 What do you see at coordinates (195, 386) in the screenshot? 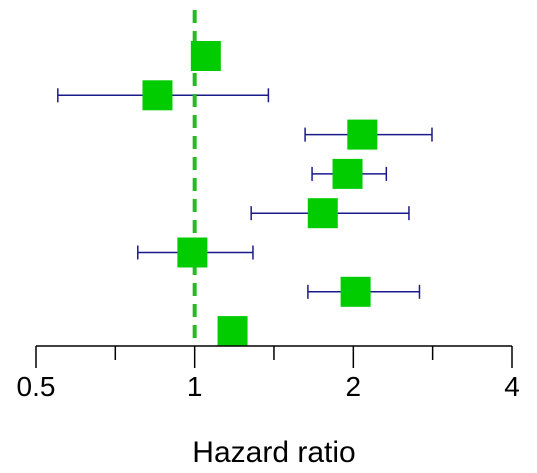
I see `tick-label-1: 1` at bounding box center [195, 386].